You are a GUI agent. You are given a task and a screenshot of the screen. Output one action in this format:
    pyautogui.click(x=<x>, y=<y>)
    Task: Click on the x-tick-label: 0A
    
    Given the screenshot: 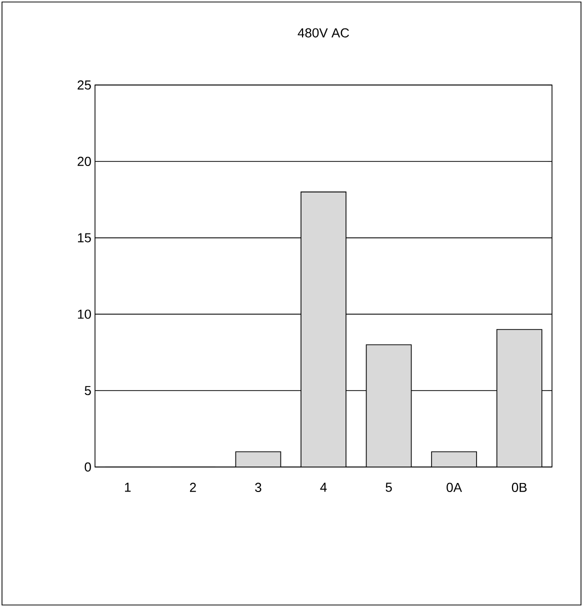 What is the action you would take?
    pyautogui.click(x=454, y=487)
    